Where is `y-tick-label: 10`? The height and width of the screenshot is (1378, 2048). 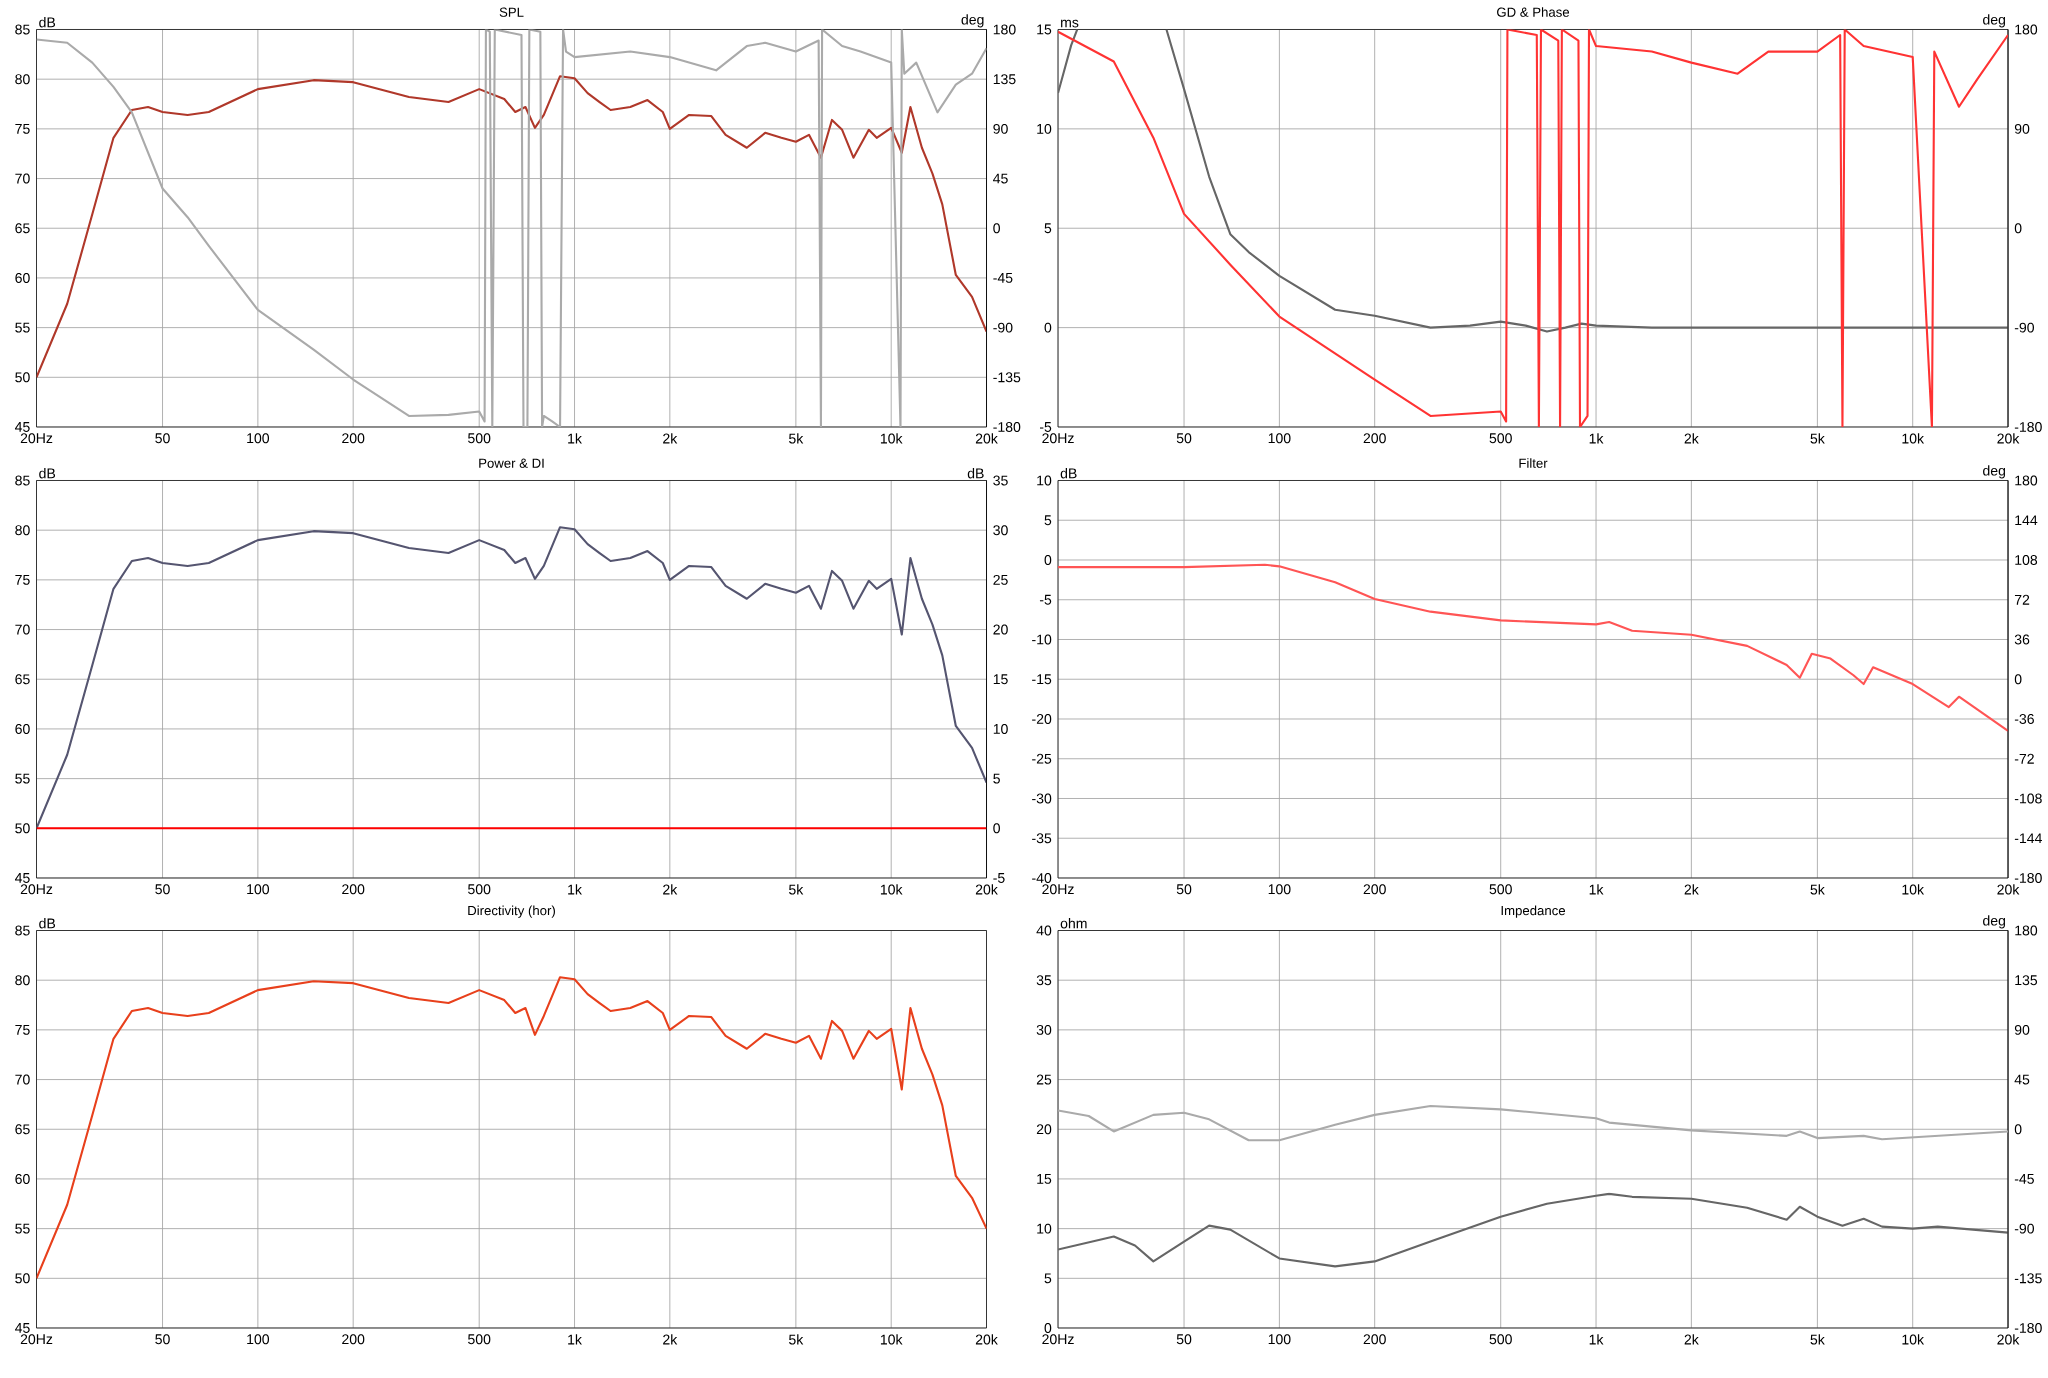
y-tick-label: 10 is located at coordinates (1044, 128).